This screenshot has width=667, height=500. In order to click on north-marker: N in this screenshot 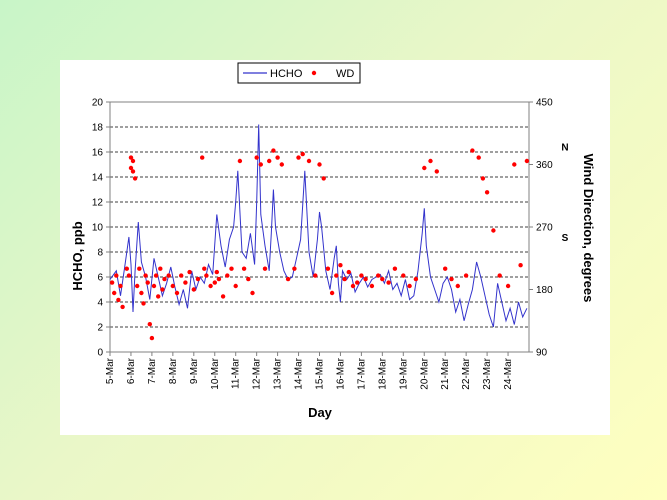, I will do `click(564, 148)`.